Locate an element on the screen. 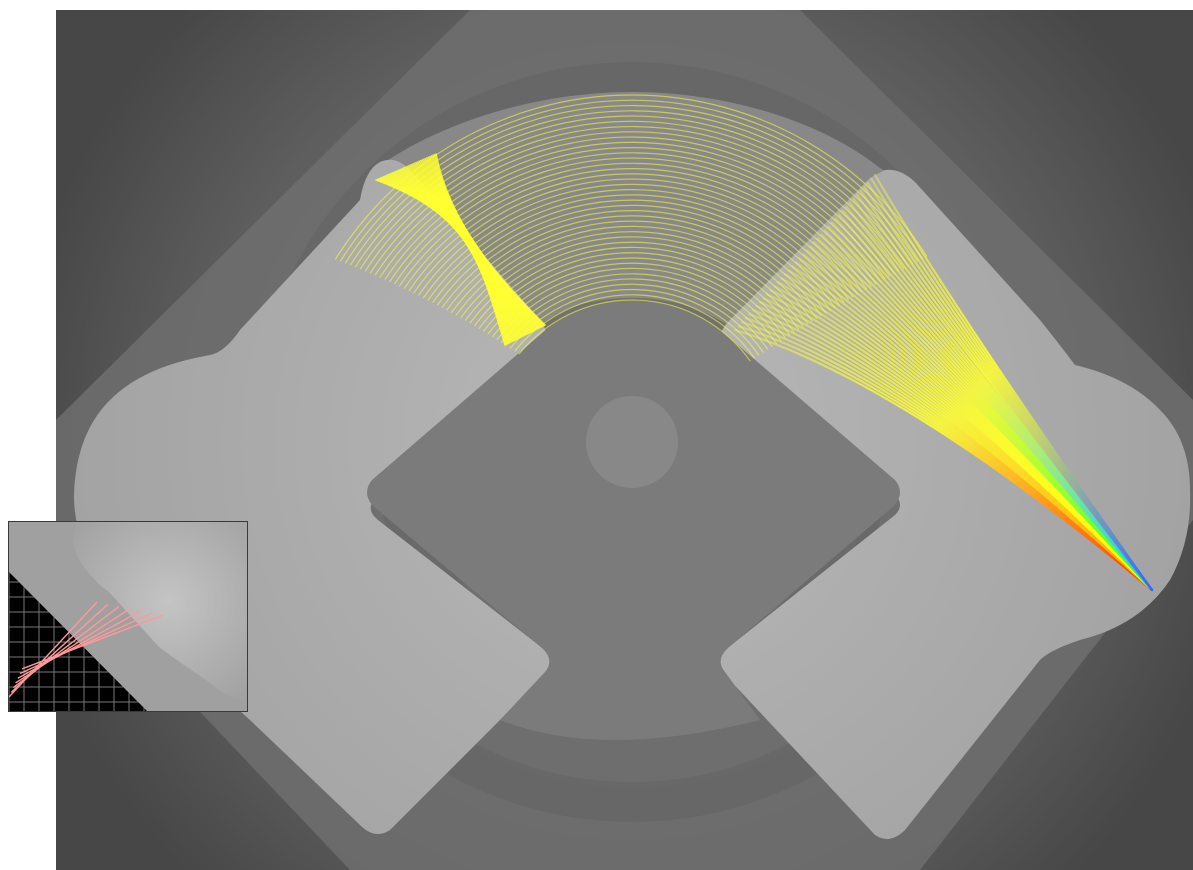  detail-inset-view is located at coordinates (128, 616).